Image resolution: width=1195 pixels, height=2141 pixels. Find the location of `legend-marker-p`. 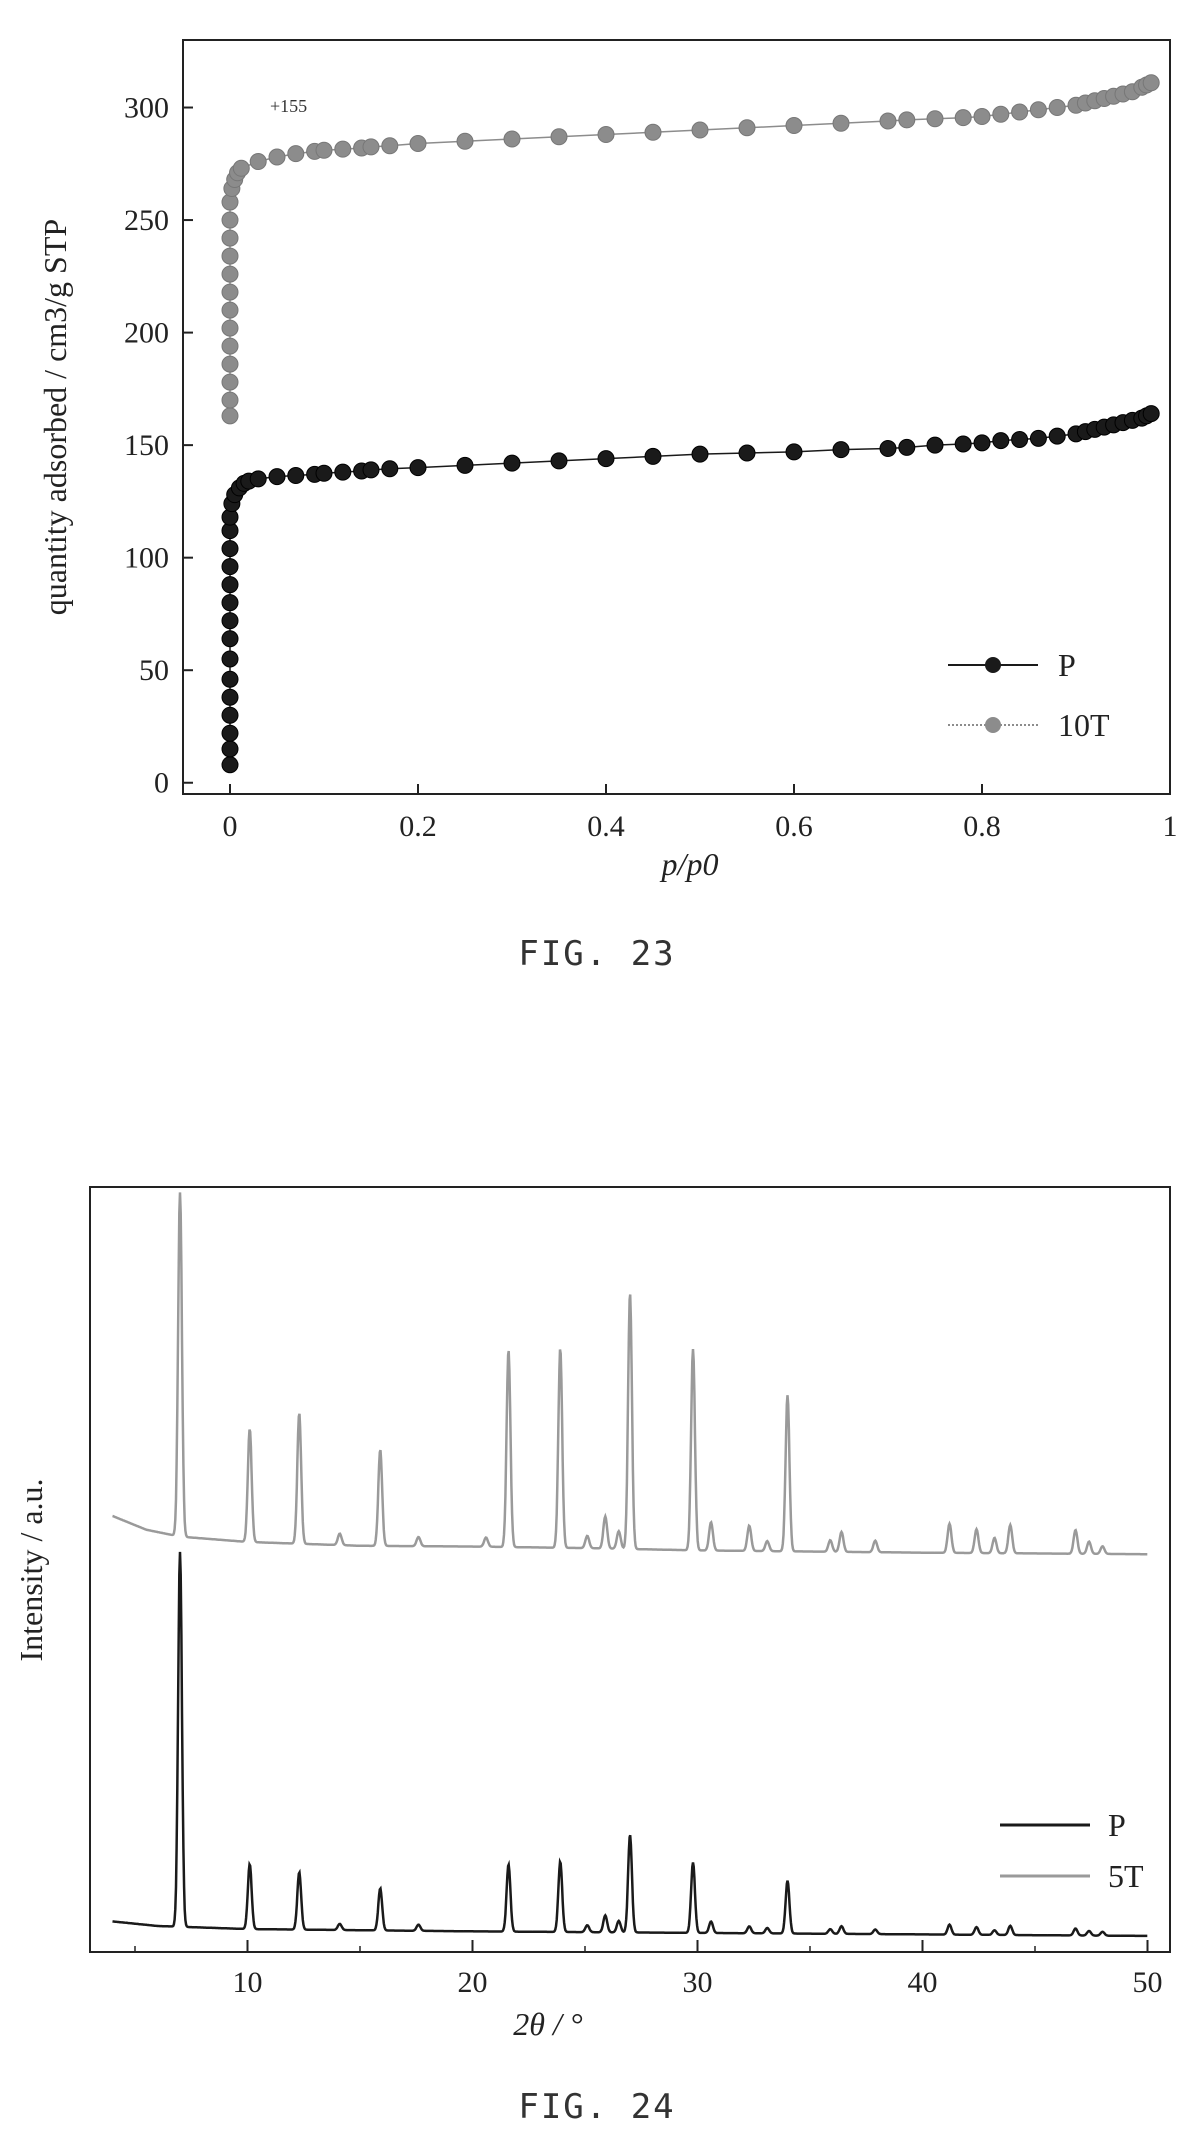

legend-marker-p is located at coordinates (993, 665).